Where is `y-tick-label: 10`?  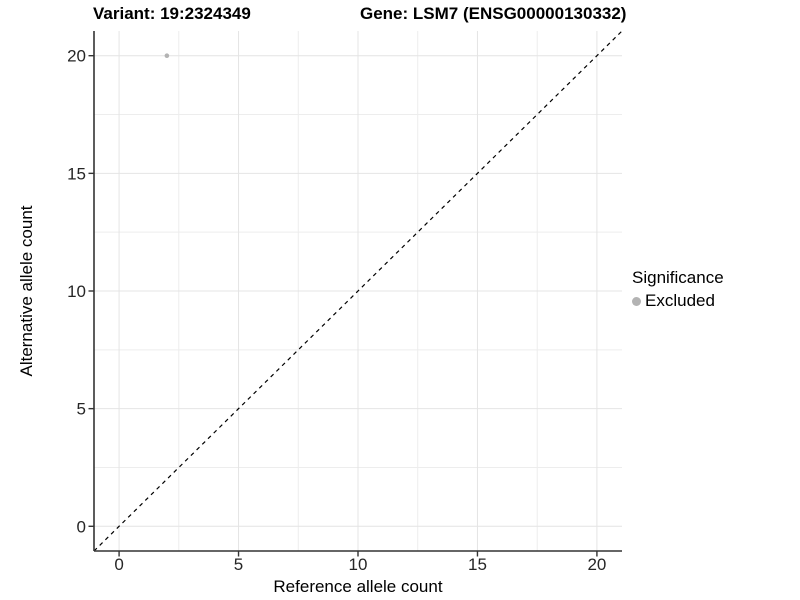
y-tick-label: 10 is located at coordinates (76, 291).